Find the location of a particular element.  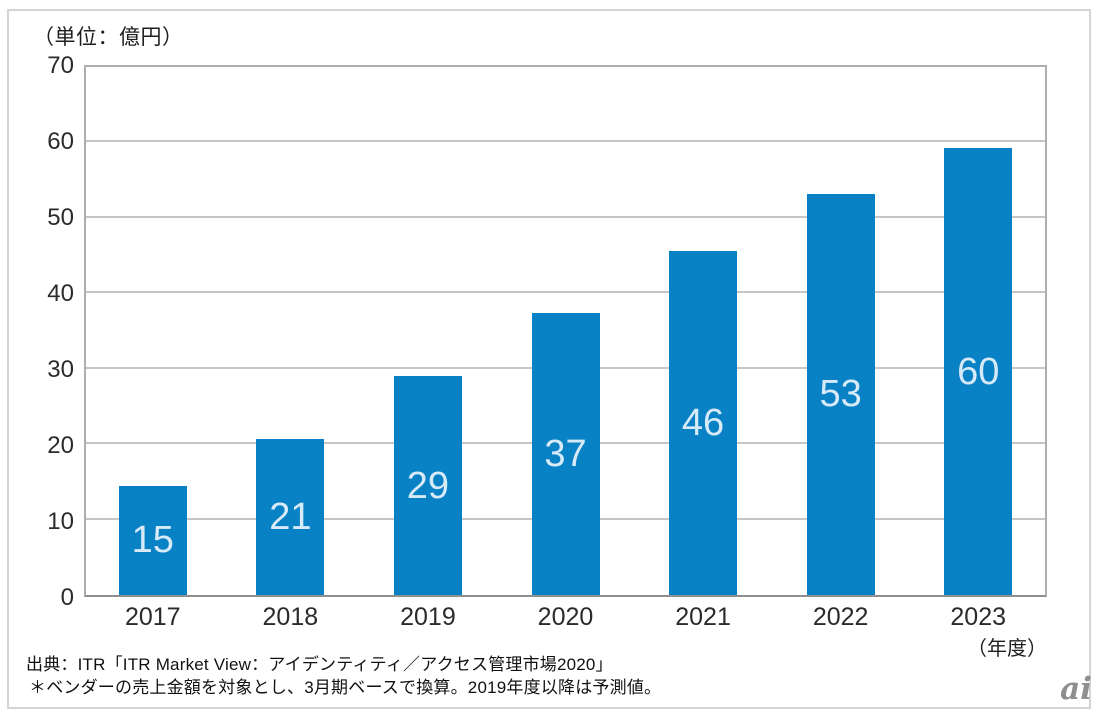

bar-value-label-2020: 37 is located at coordinates (565, 454).